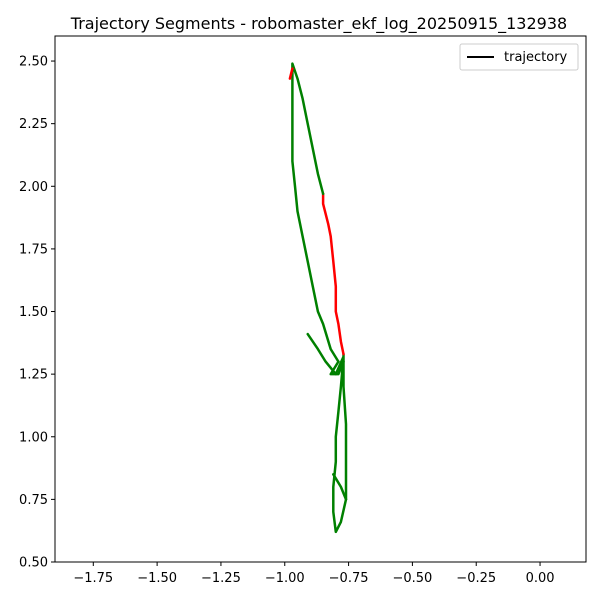 The height and width of the screenshot is (600, 600). I want to click on x-tick-label: −1.50, so click(157, 578).